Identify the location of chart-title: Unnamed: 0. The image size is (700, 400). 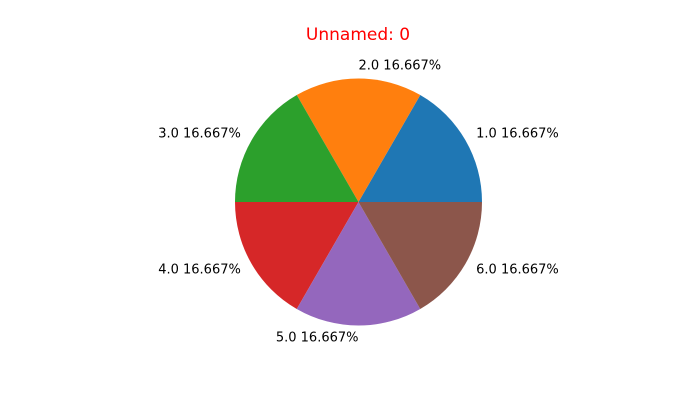
(358, 35).